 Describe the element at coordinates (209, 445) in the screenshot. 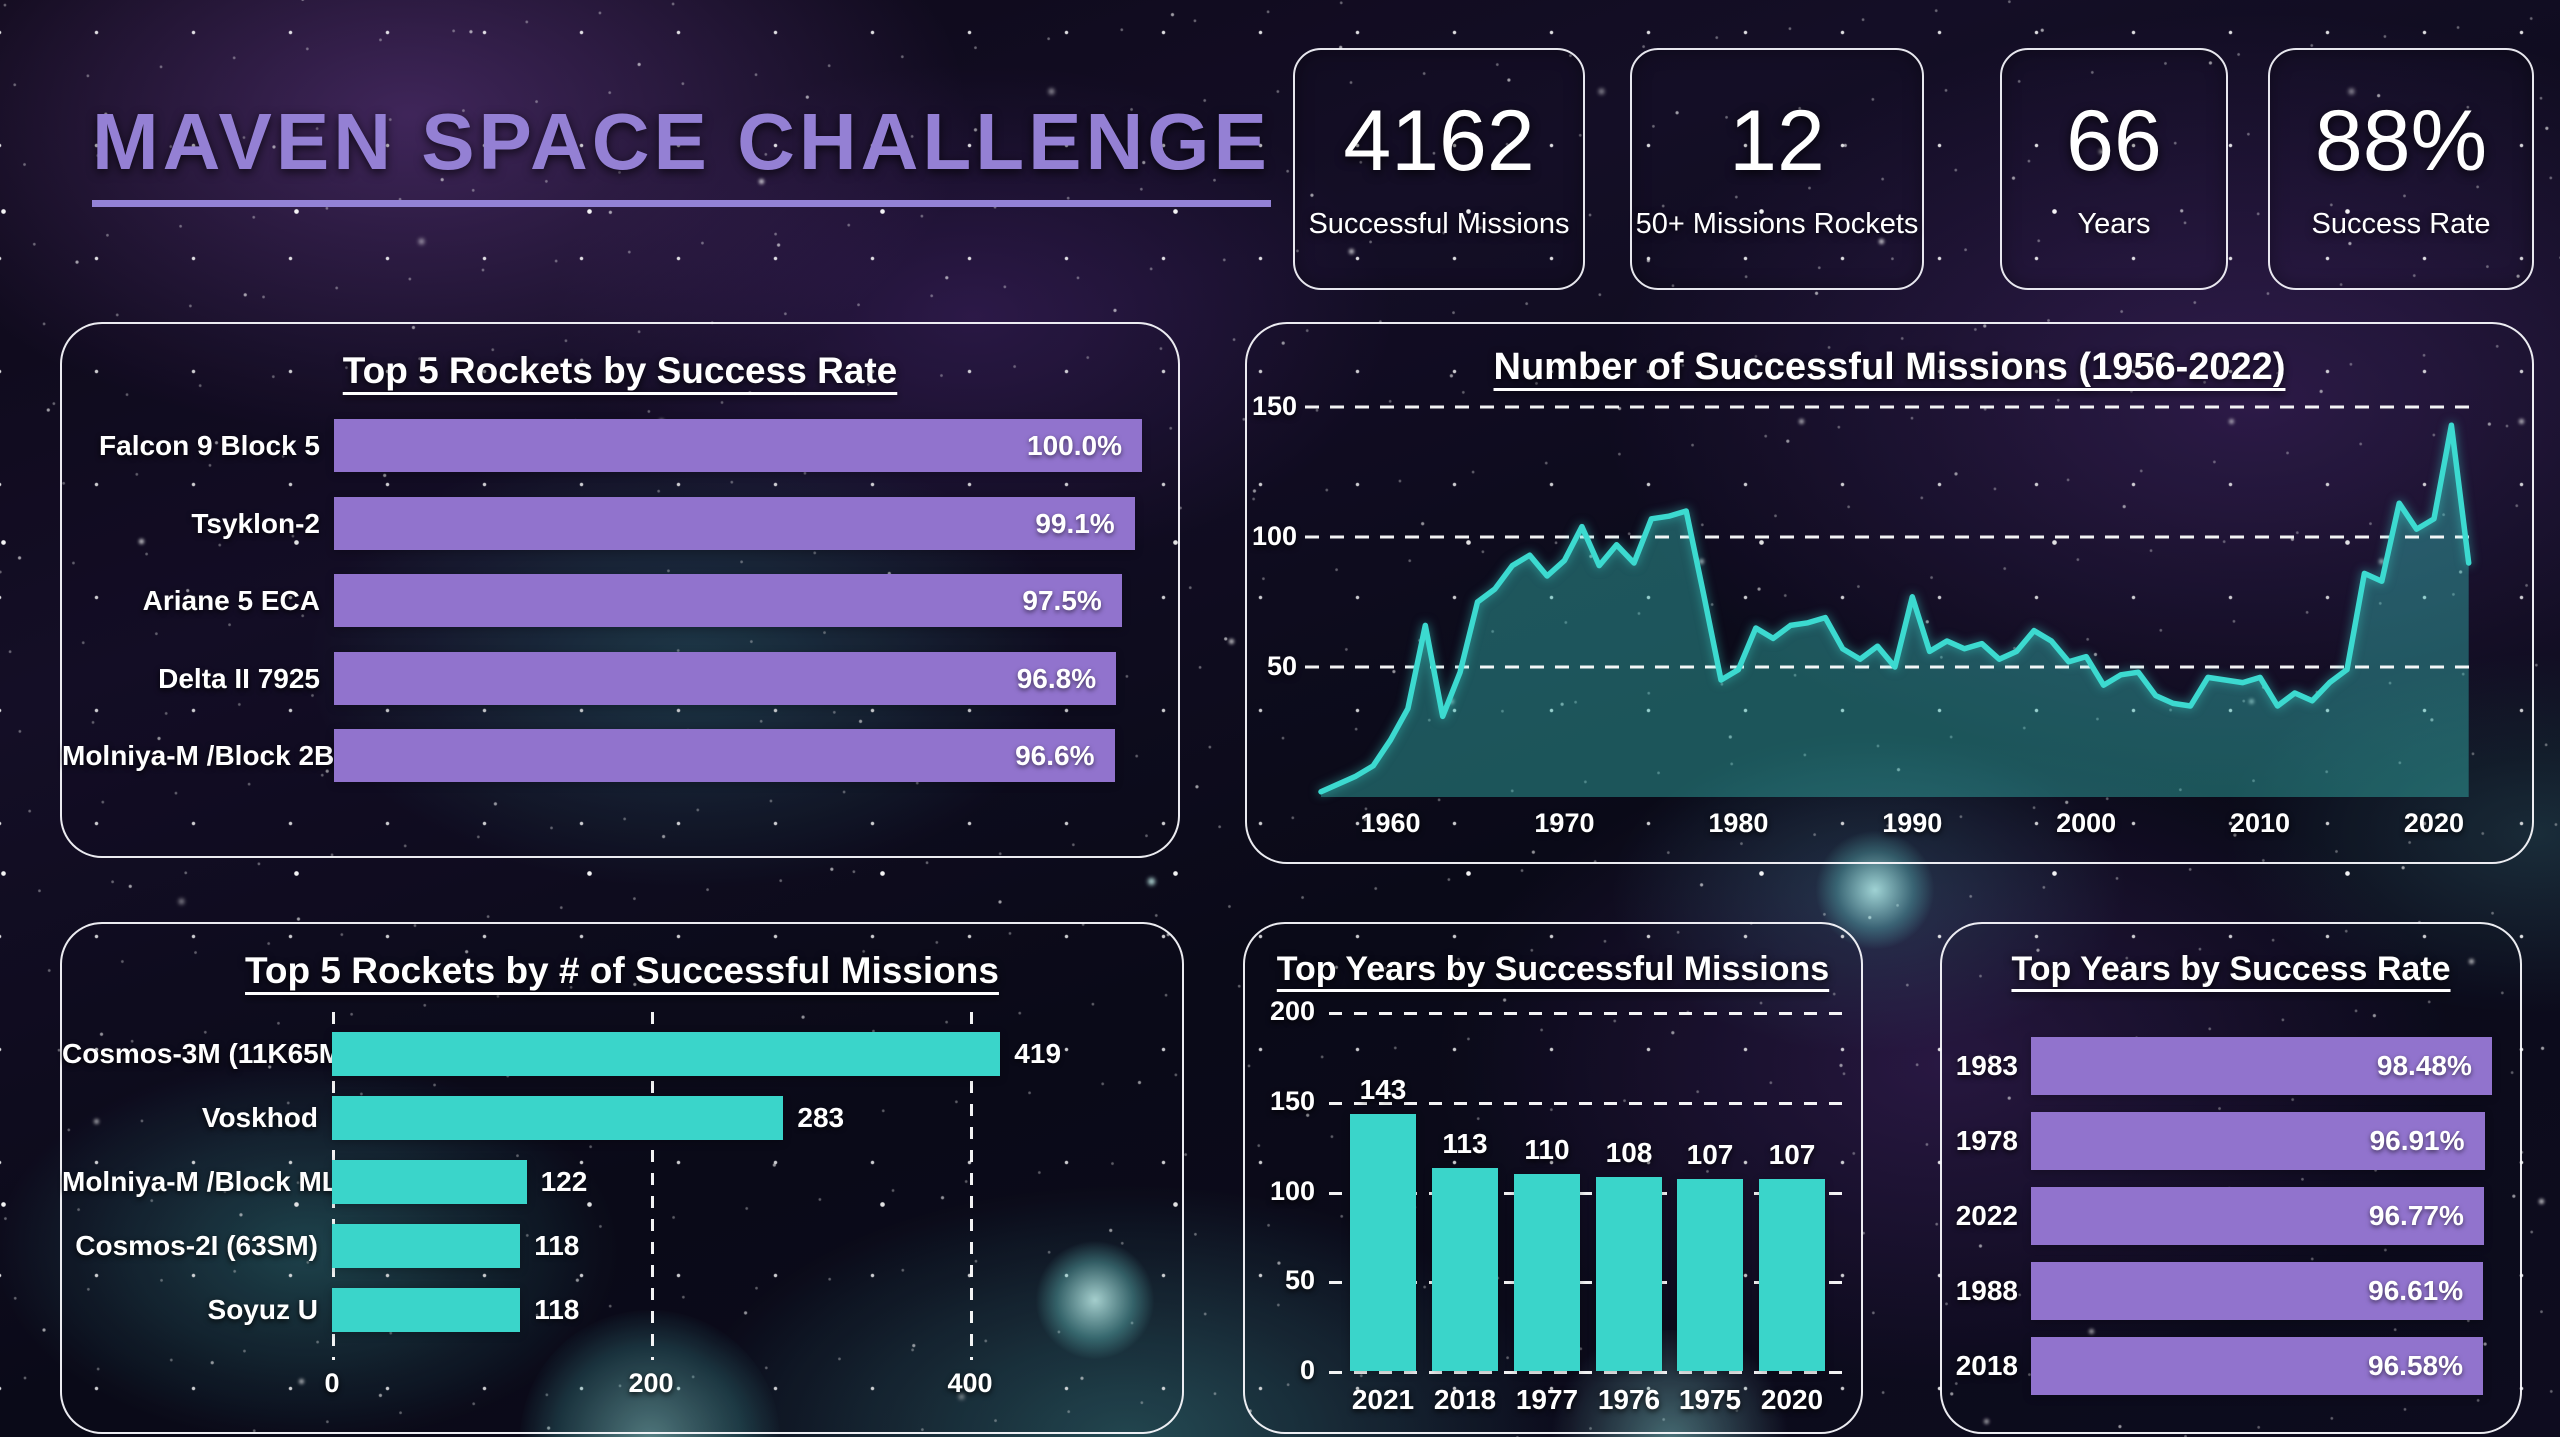

I see `bar-category-label: Falcon 9 Block 5` at that location.